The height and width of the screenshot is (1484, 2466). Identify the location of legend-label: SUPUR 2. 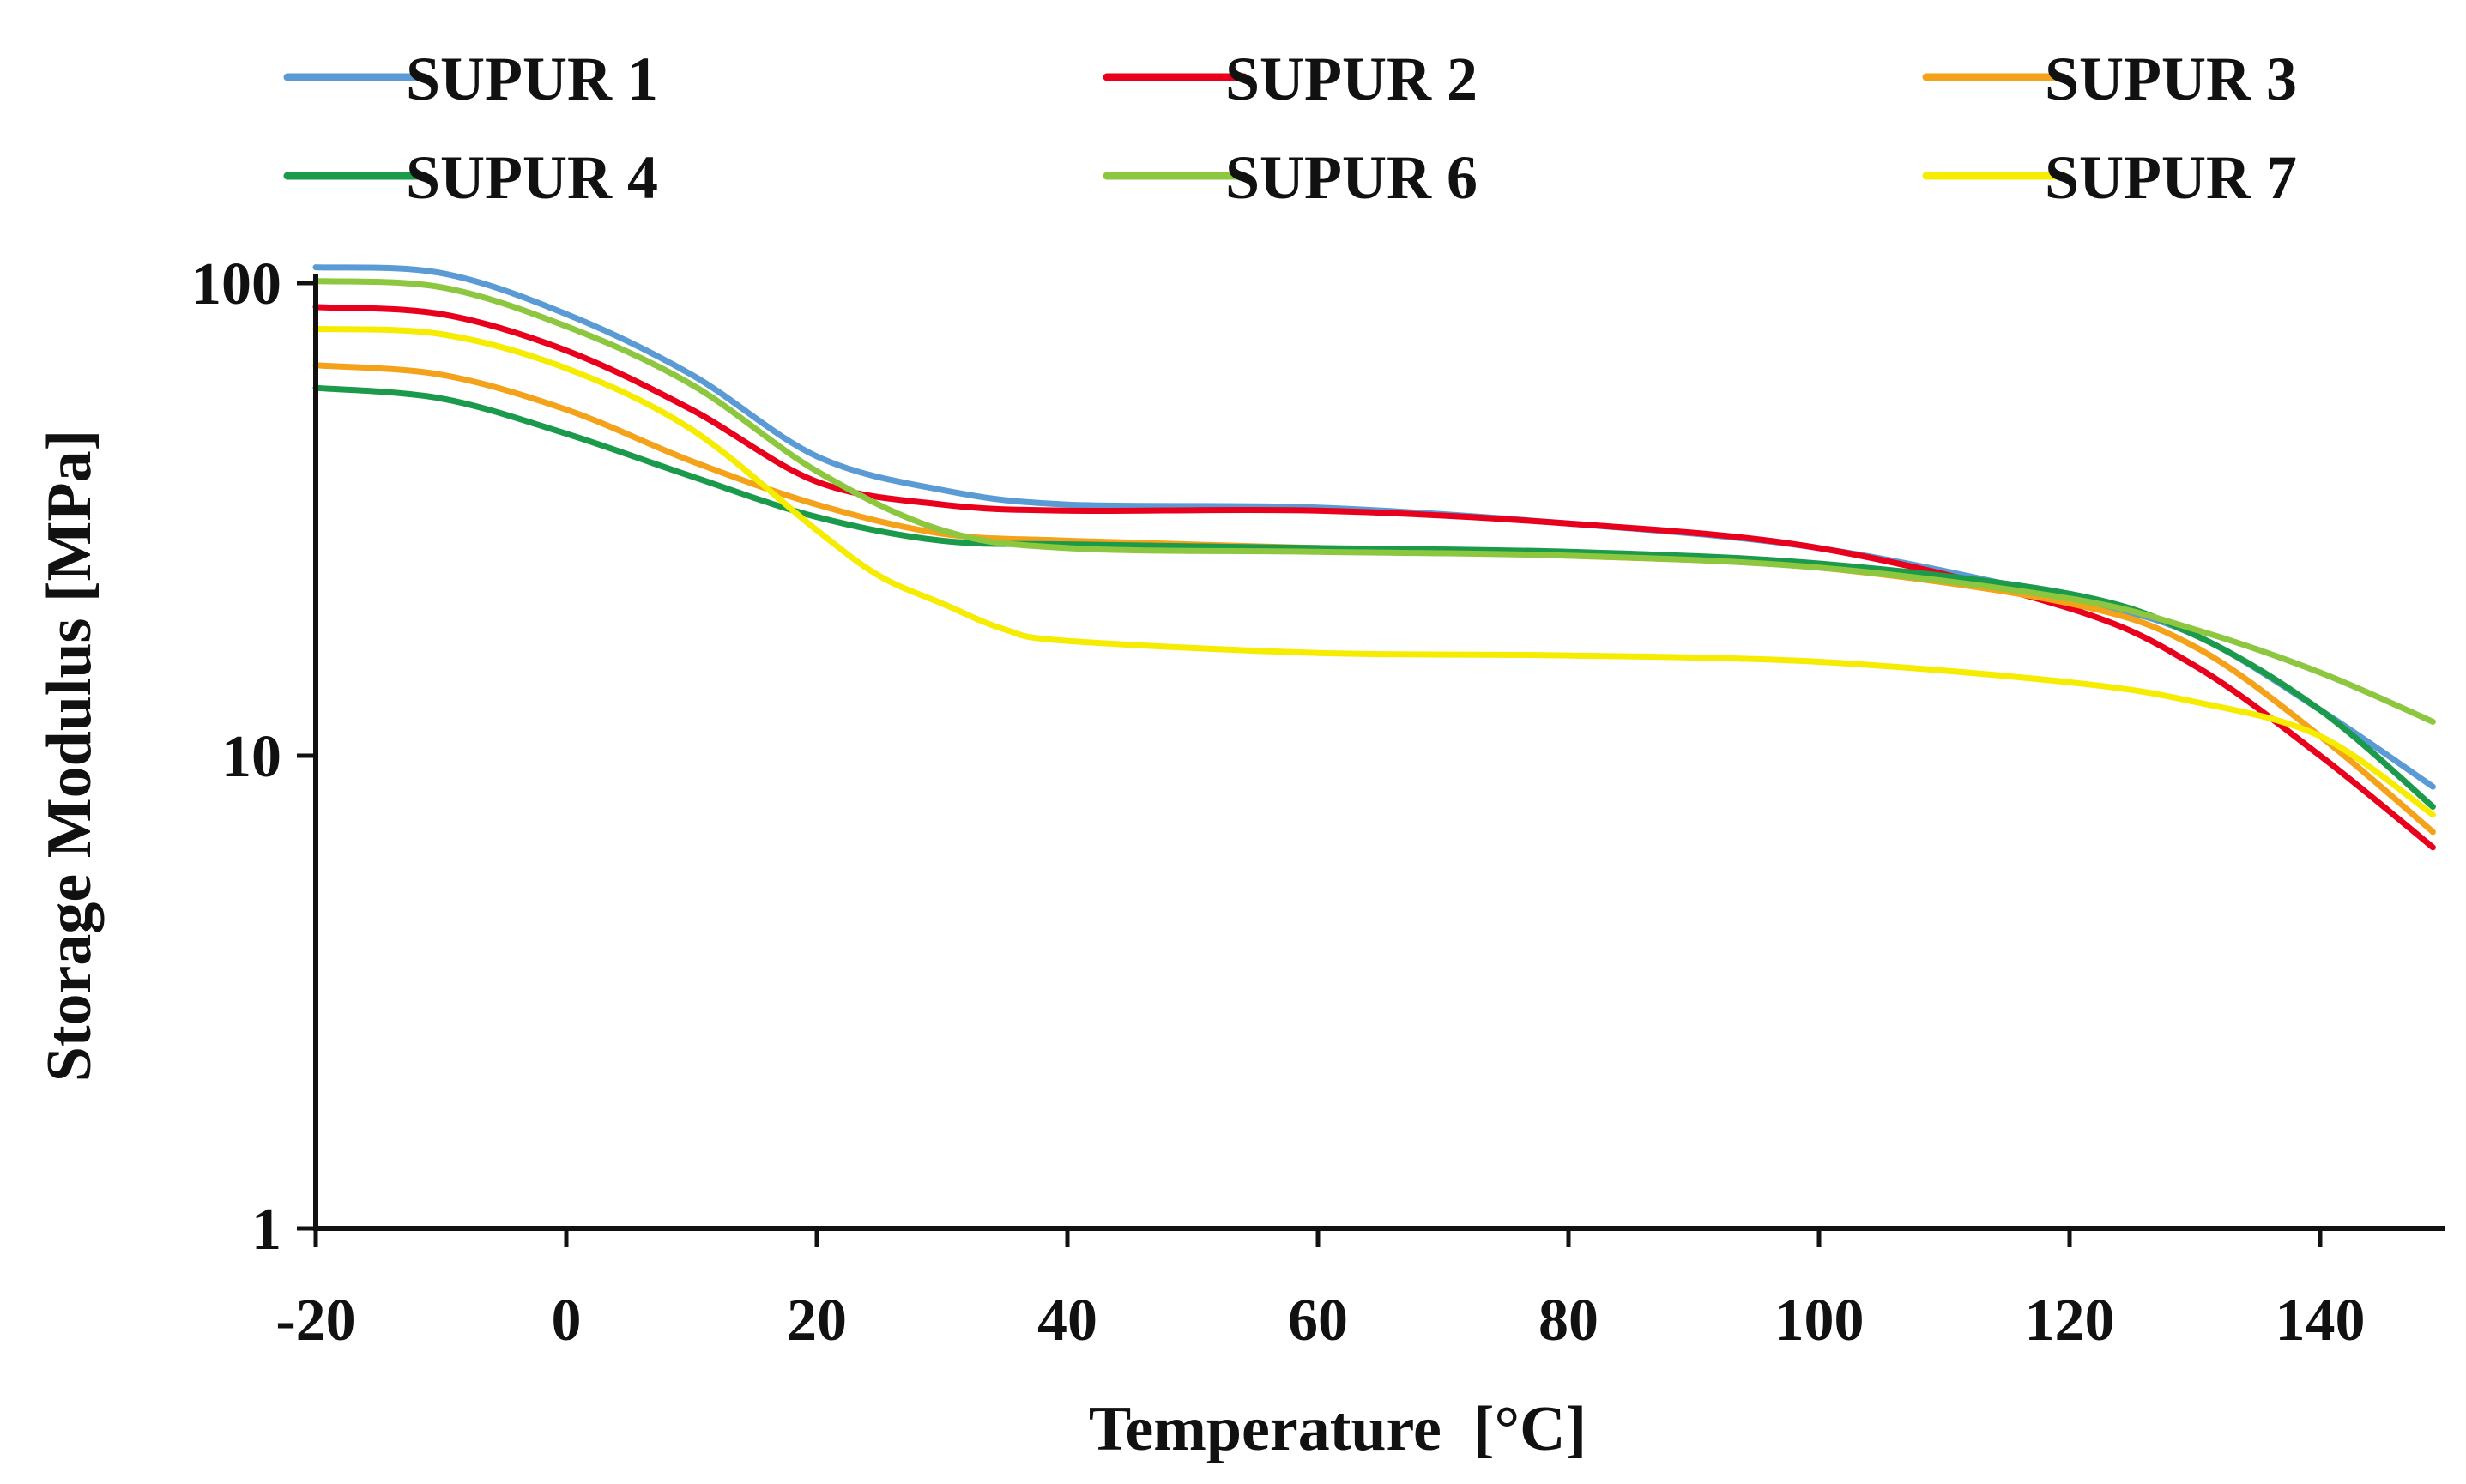
(1351, 79).